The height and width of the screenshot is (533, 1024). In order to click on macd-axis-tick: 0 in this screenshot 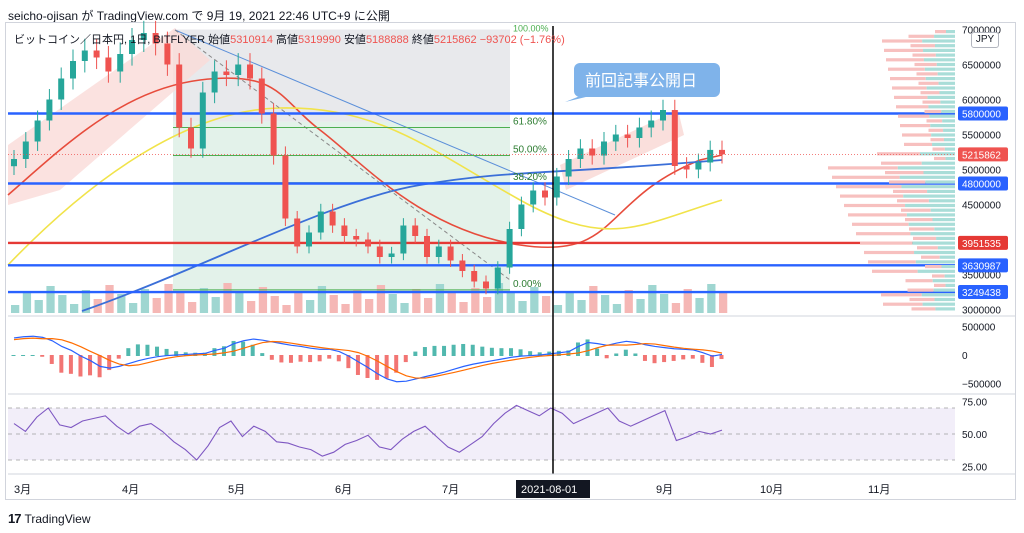, I will do `click(965, 356)`.